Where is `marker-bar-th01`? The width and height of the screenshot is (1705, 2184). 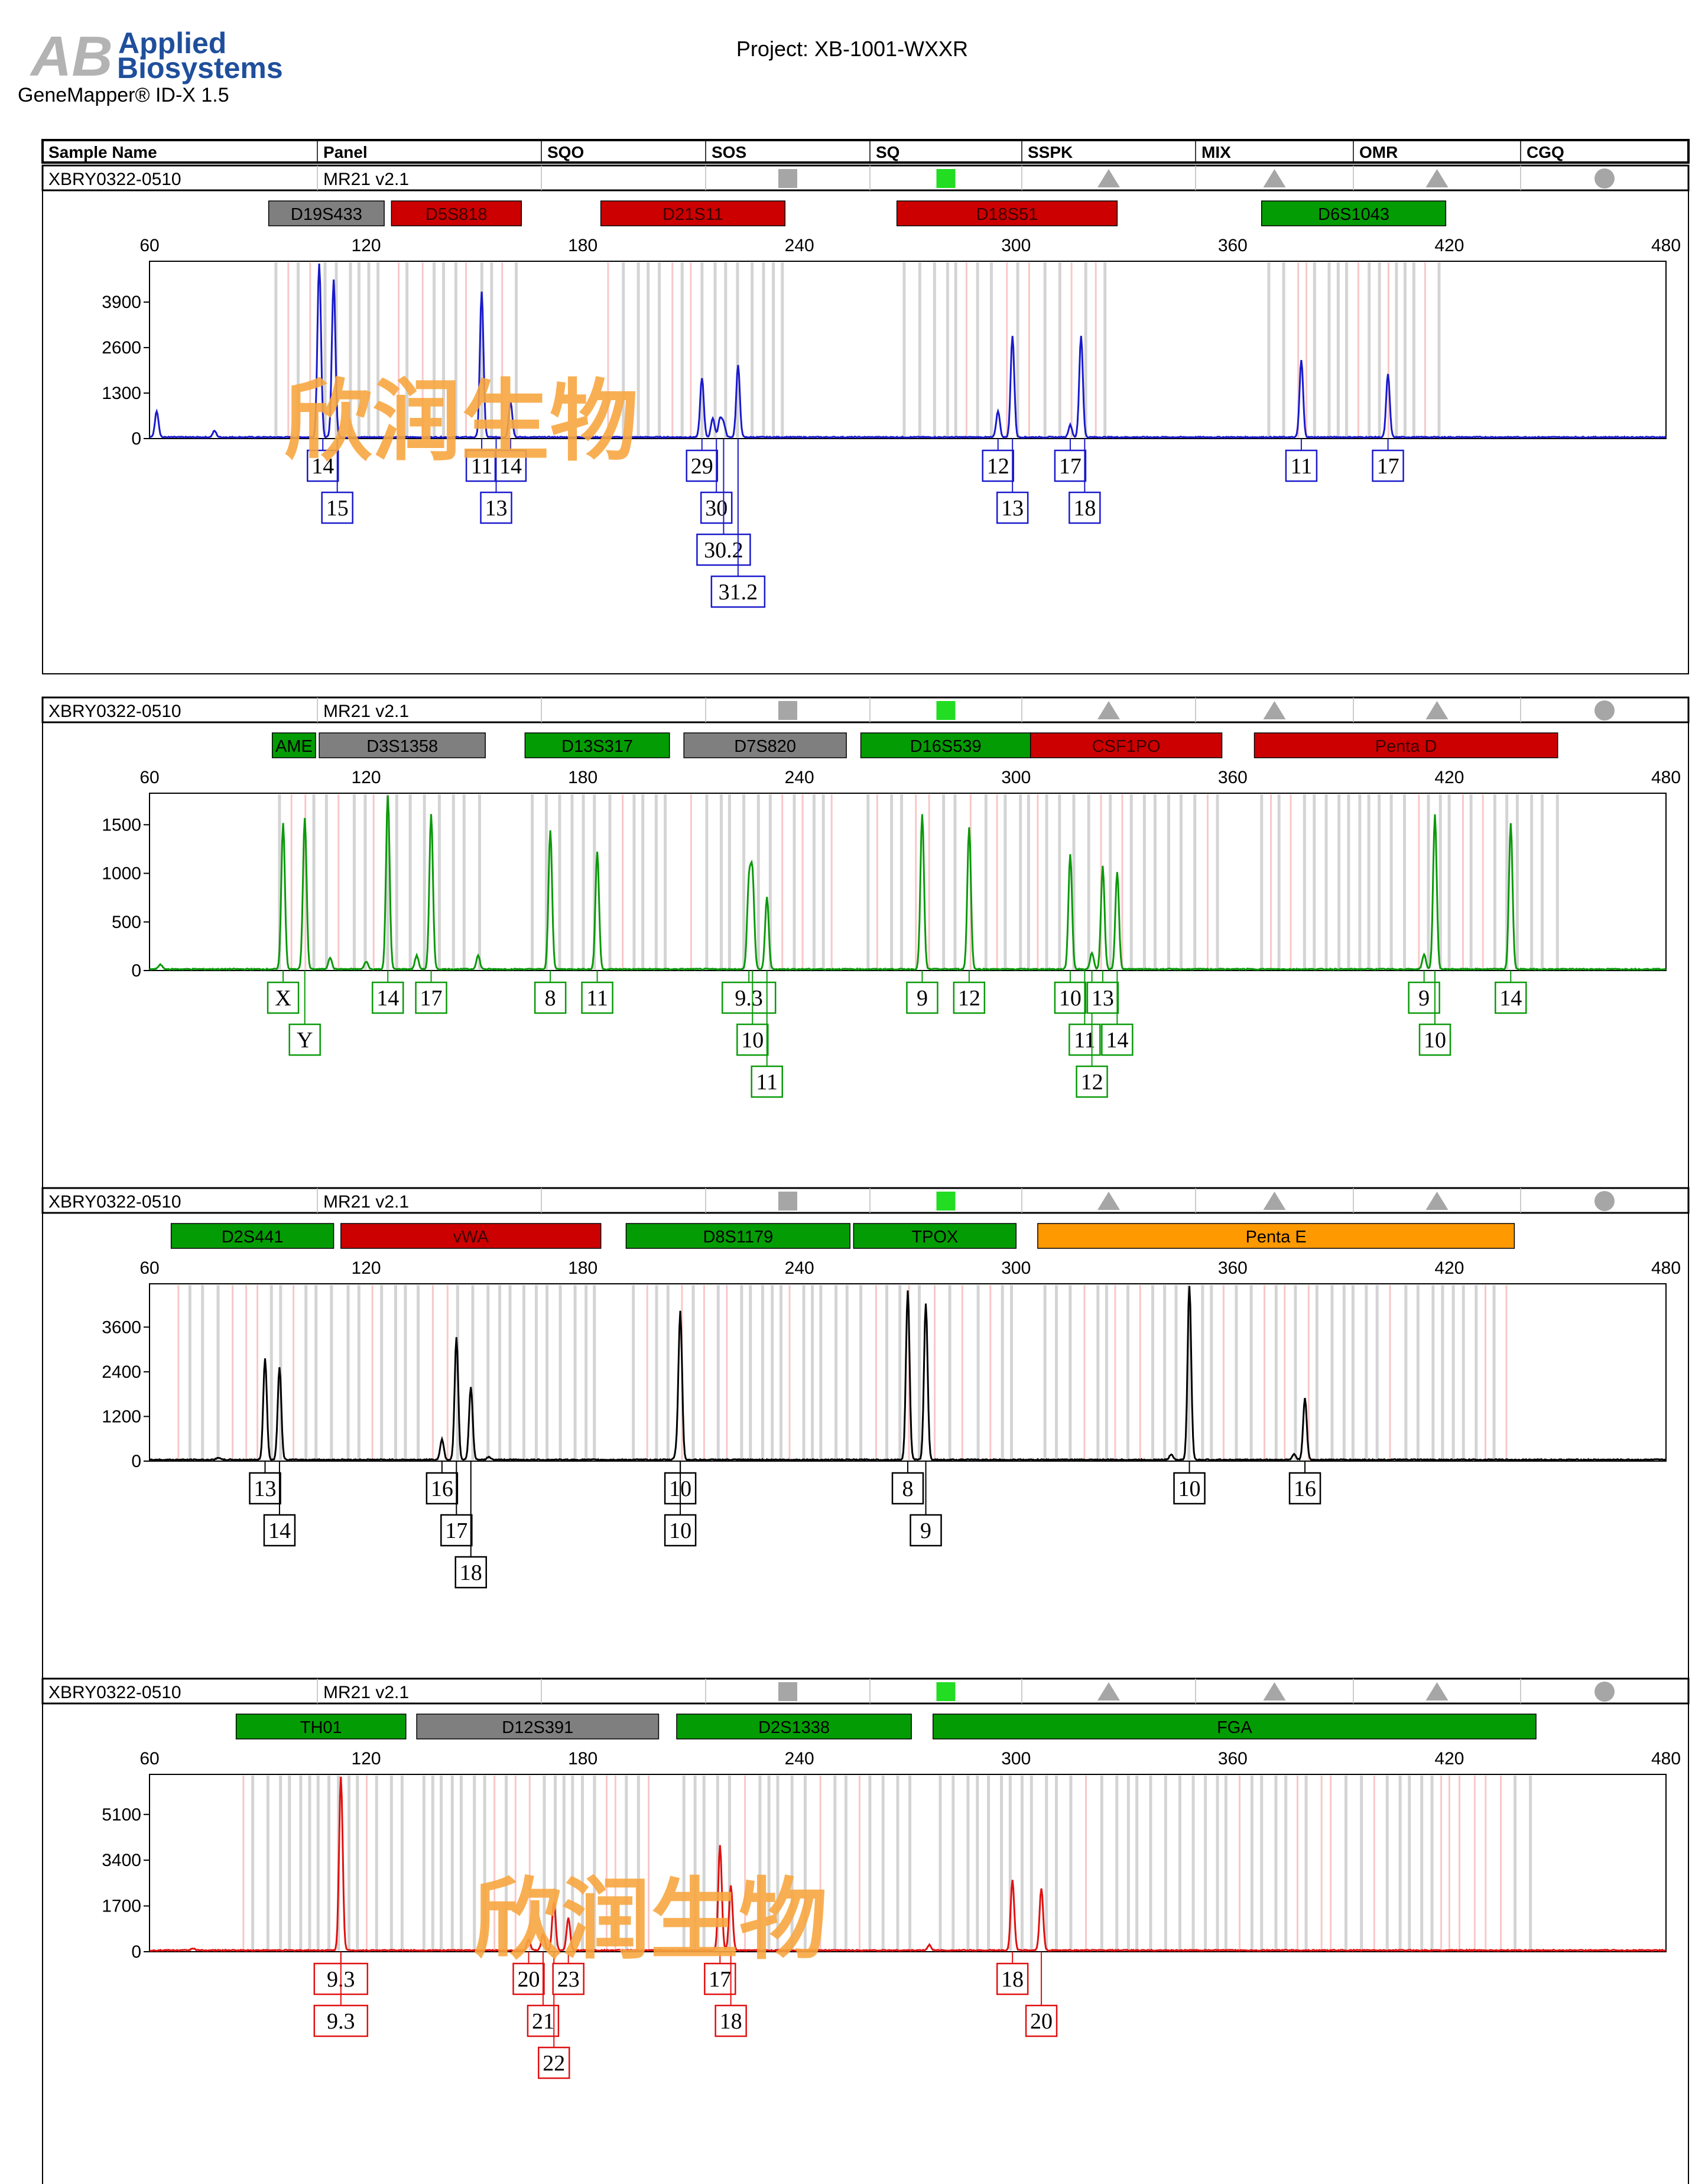 marker-bar-th01 is located at coordinates (321, 1727).